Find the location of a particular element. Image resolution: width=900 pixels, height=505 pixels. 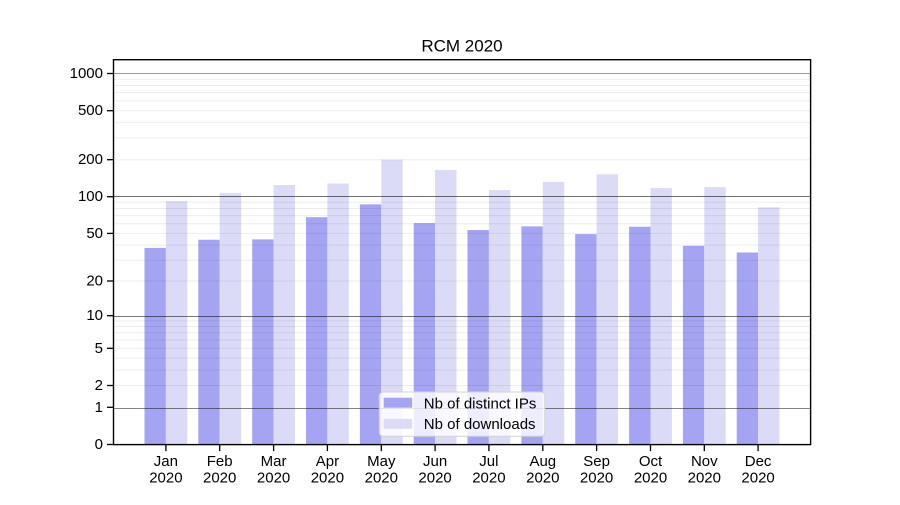

svg-text: Nov is located at coordinates (704, 461).